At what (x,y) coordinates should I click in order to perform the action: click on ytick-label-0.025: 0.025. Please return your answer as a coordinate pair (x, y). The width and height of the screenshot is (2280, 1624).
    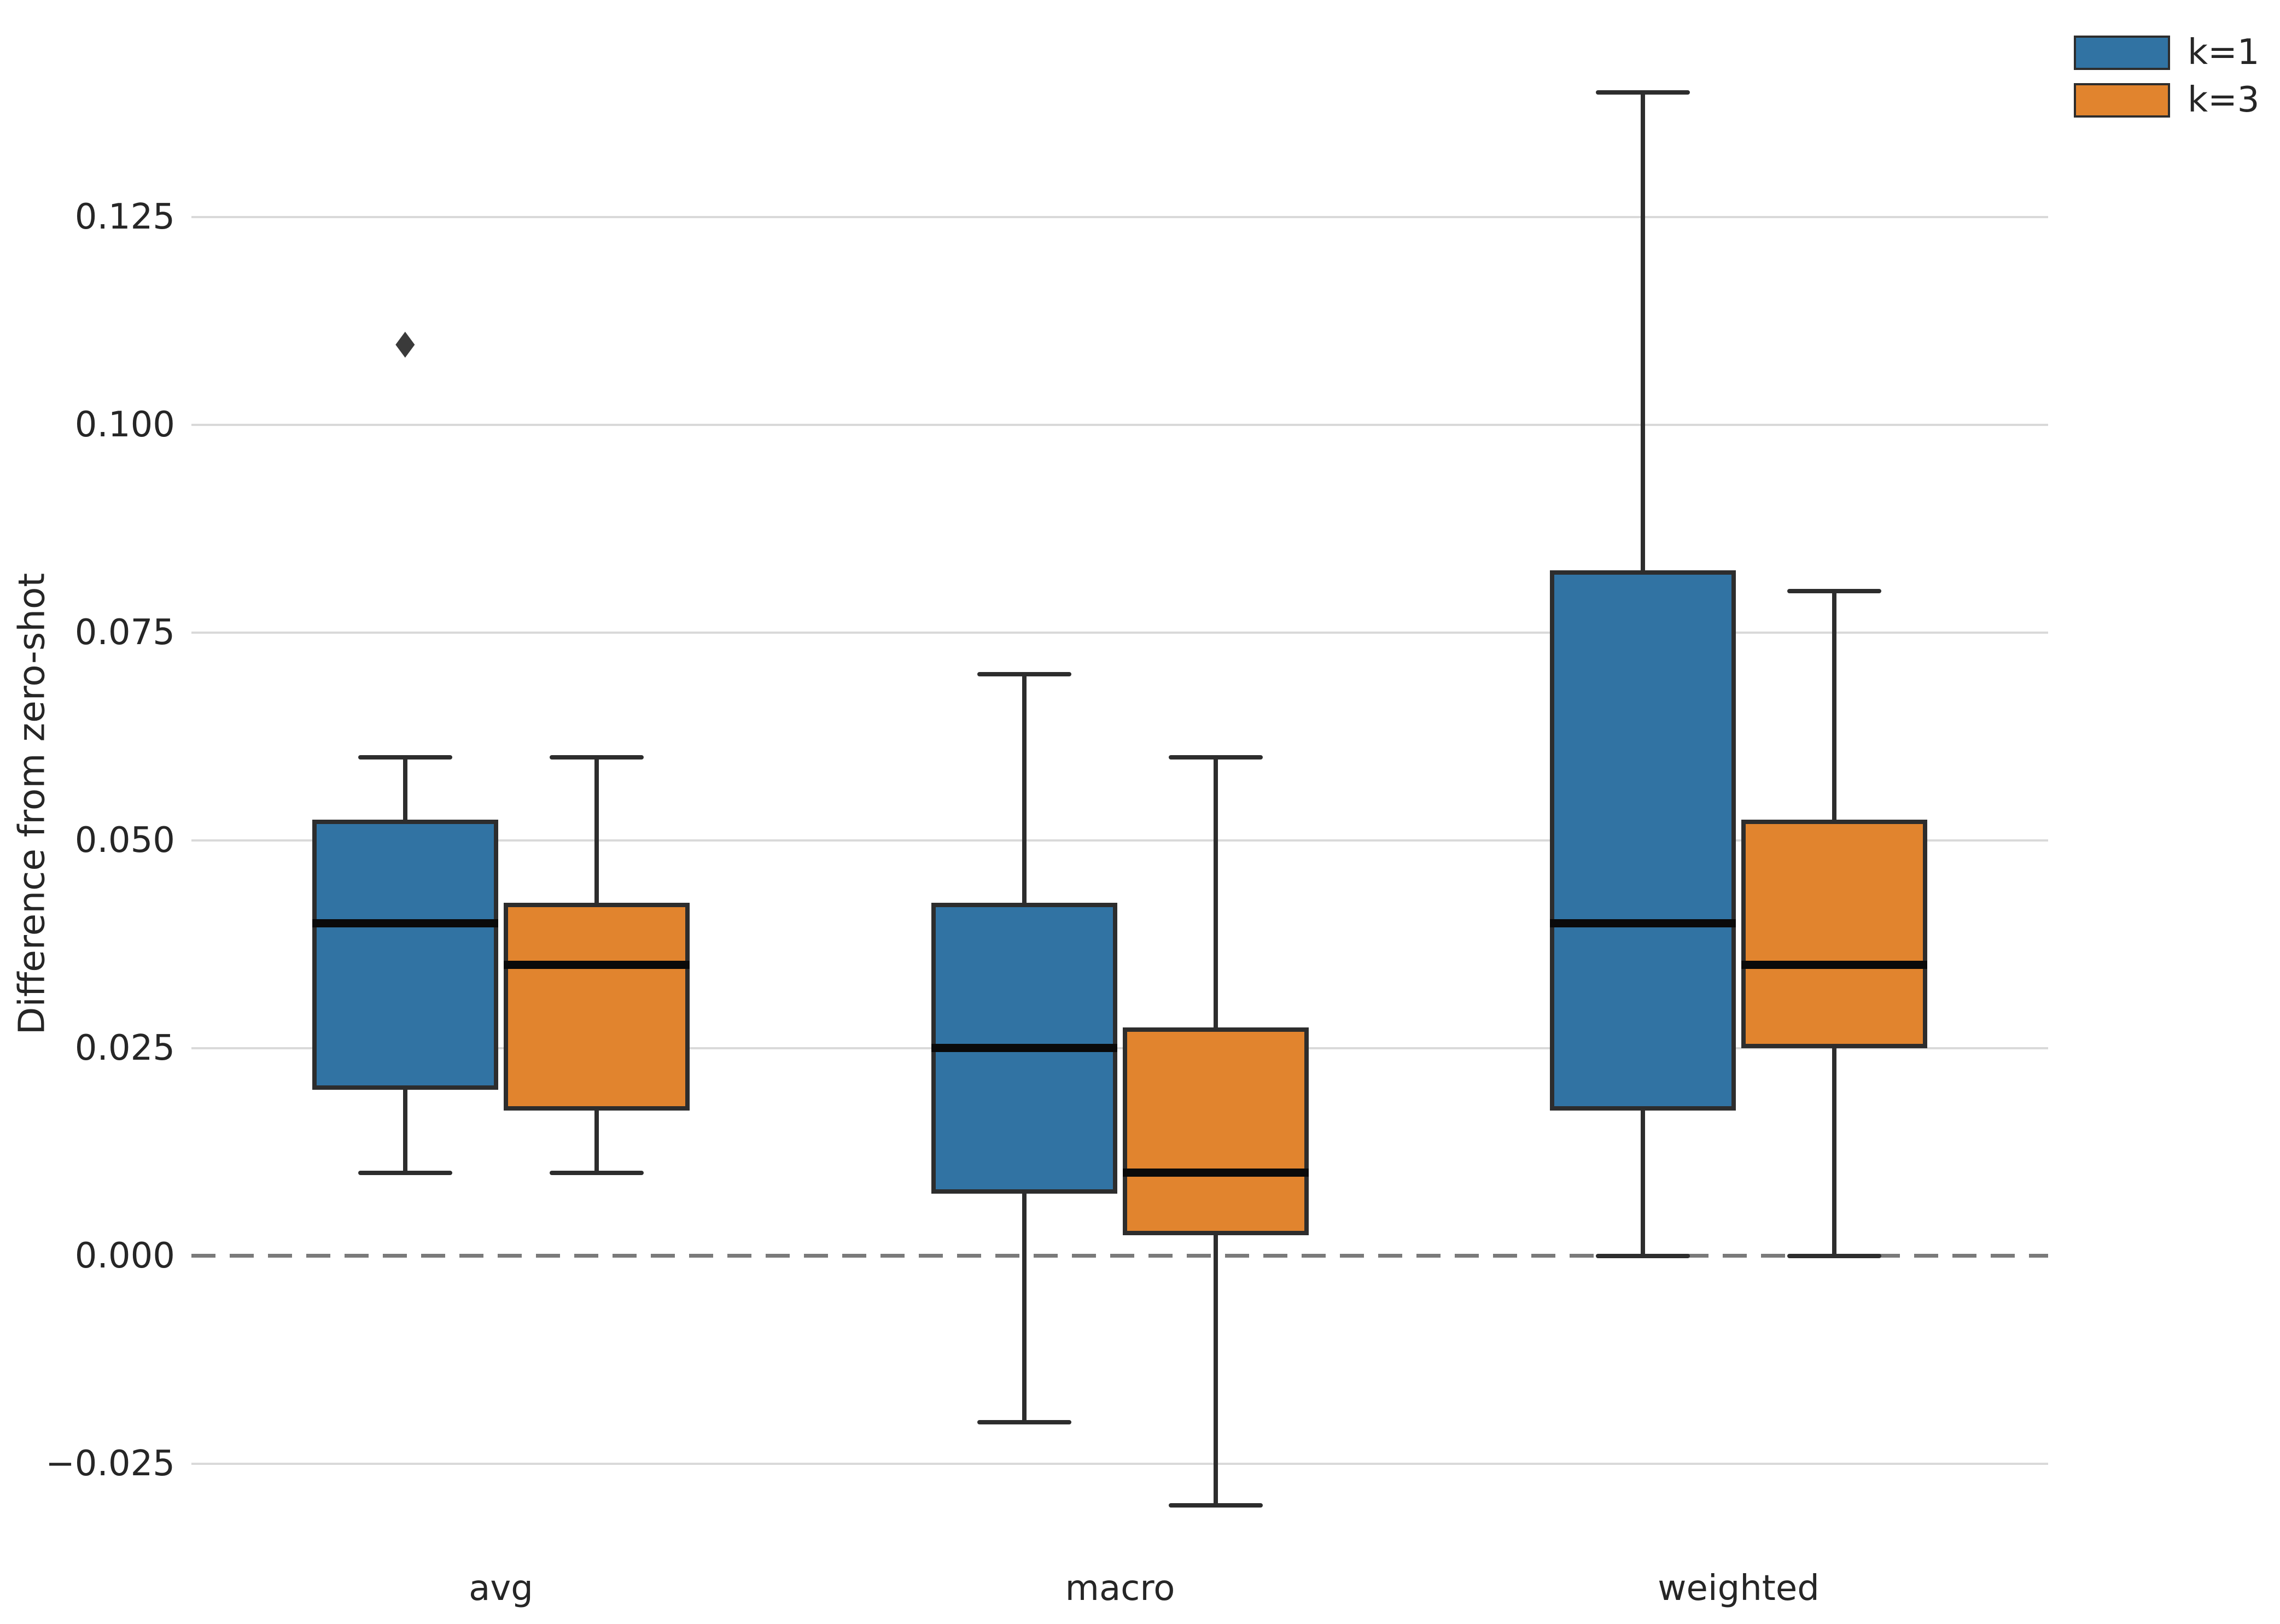
    Looking at the image, I should click on (124, 1048).